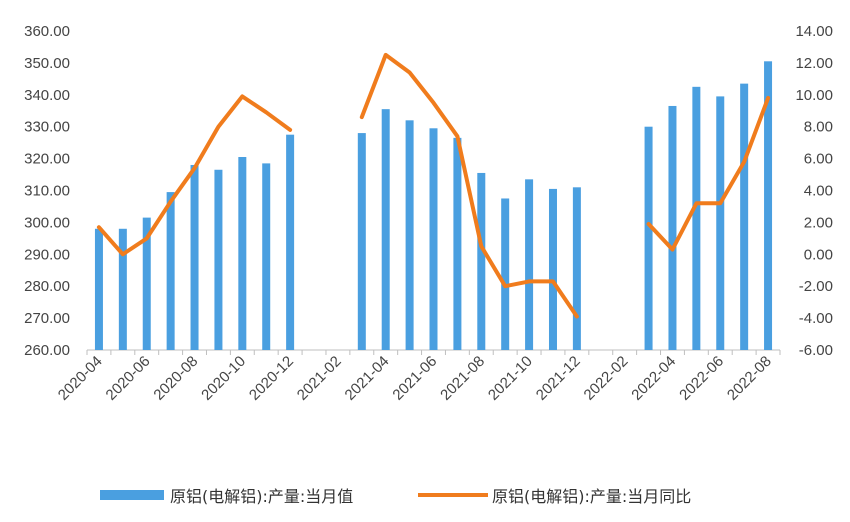  What do you see at coordinates (319, 378) in the screenshot?
I see `x-tick-label: 2021-02` at bounding box center [319, 378].